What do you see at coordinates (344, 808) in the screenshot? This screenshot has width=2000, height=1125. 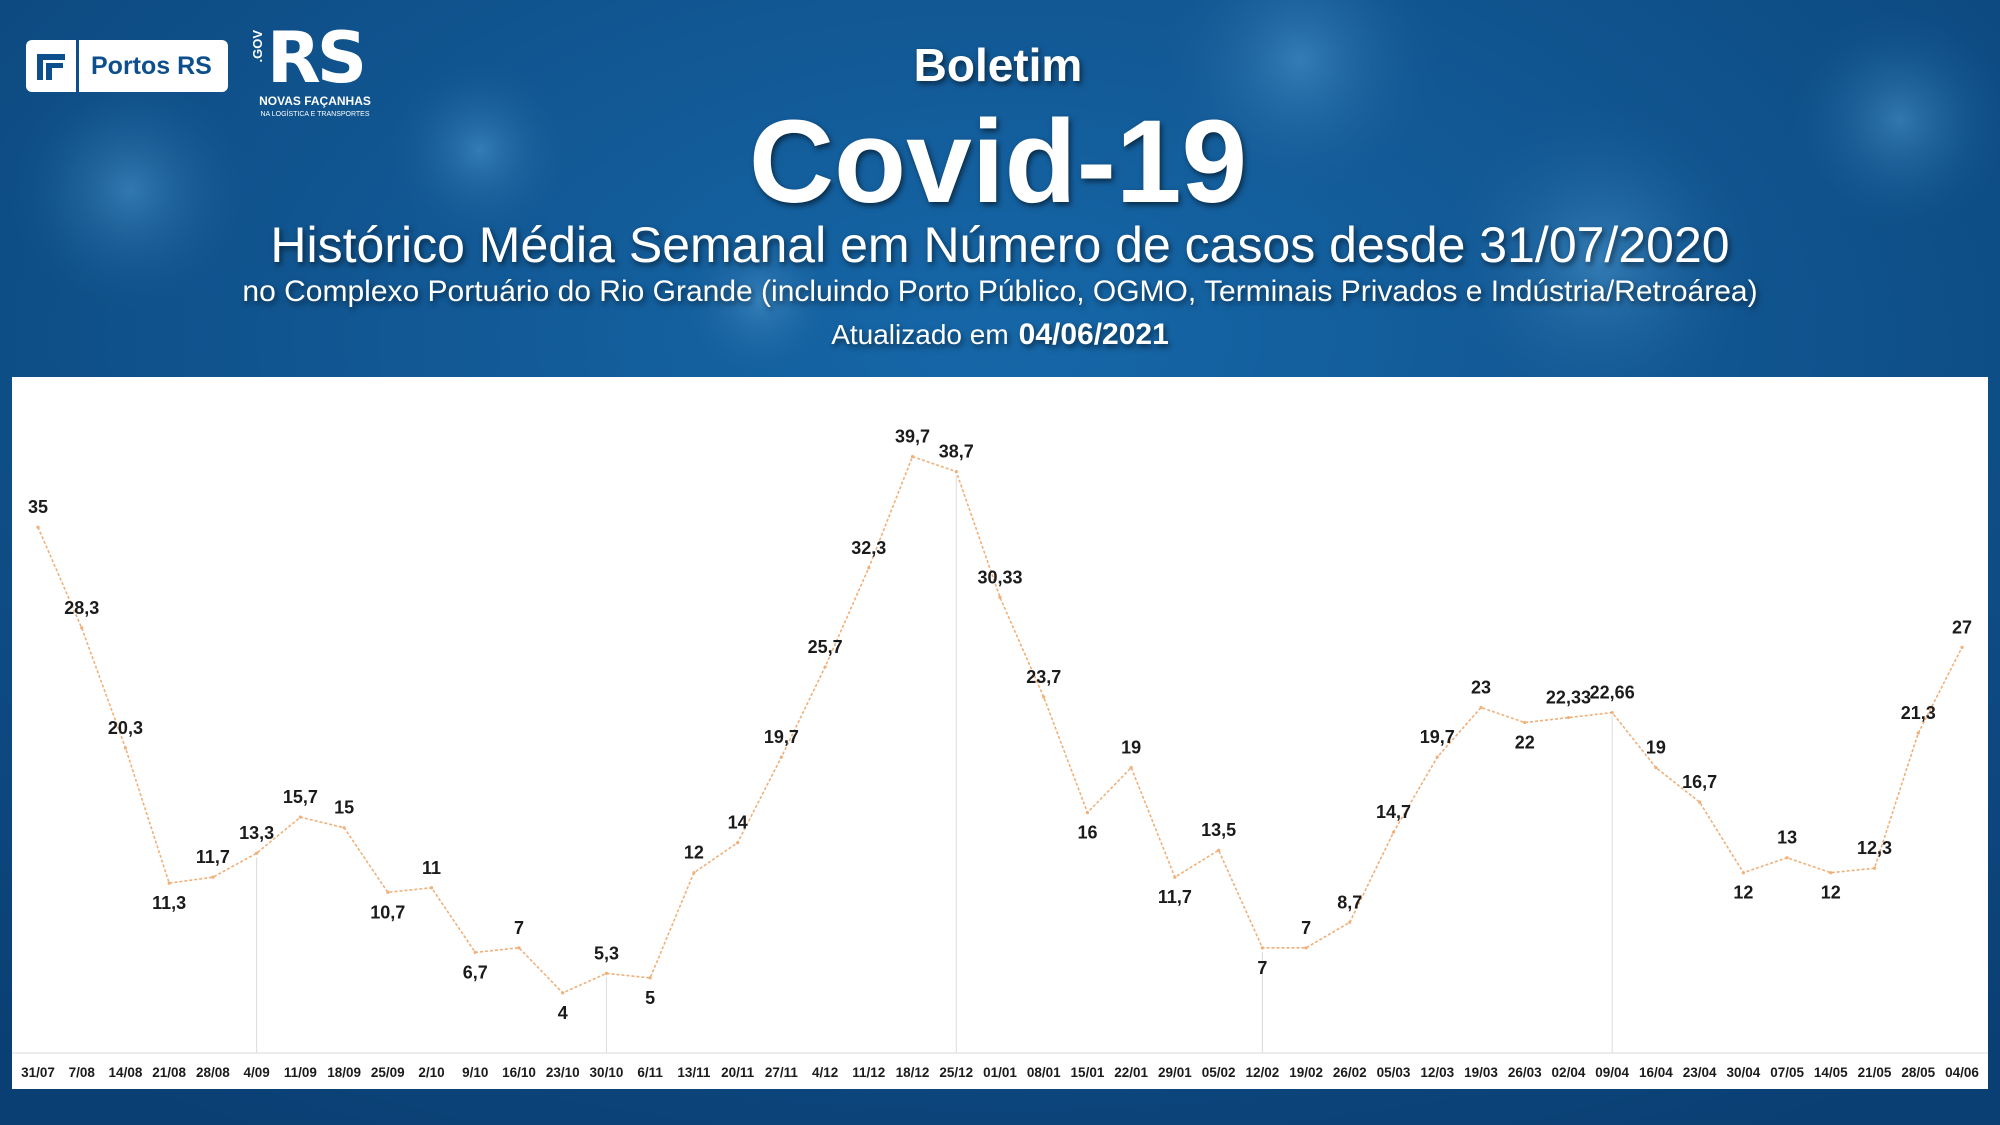 I see `data-label: 15` at bounding box center [344, 808].